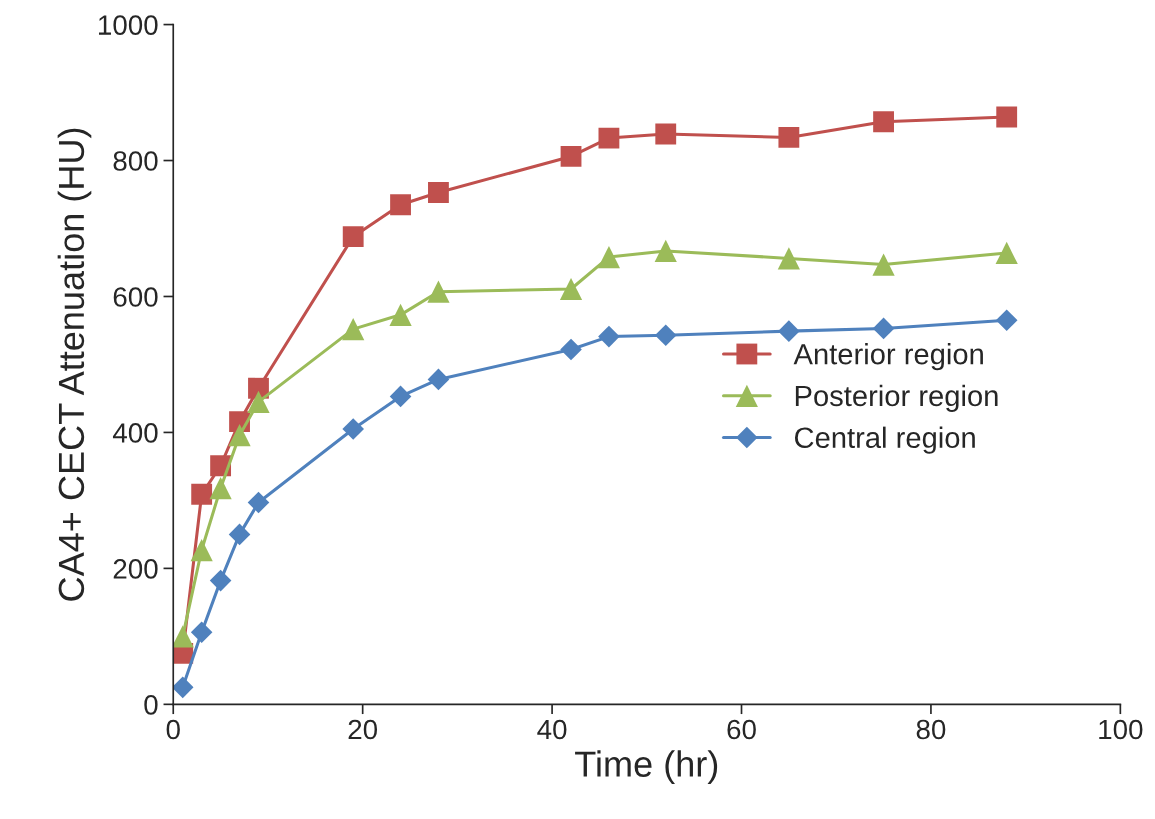 Image resolution: width=1155 pixels, height=819 pixels. Describe the element at coordinates (135, 161) in the screenshot. I see `y-tick-label: 800` at that location.